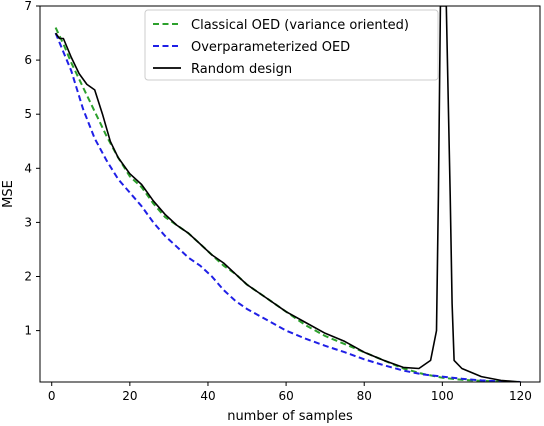 The image size is (544, 426). I want to click on y-tick-label: 1, so click(28, 331).